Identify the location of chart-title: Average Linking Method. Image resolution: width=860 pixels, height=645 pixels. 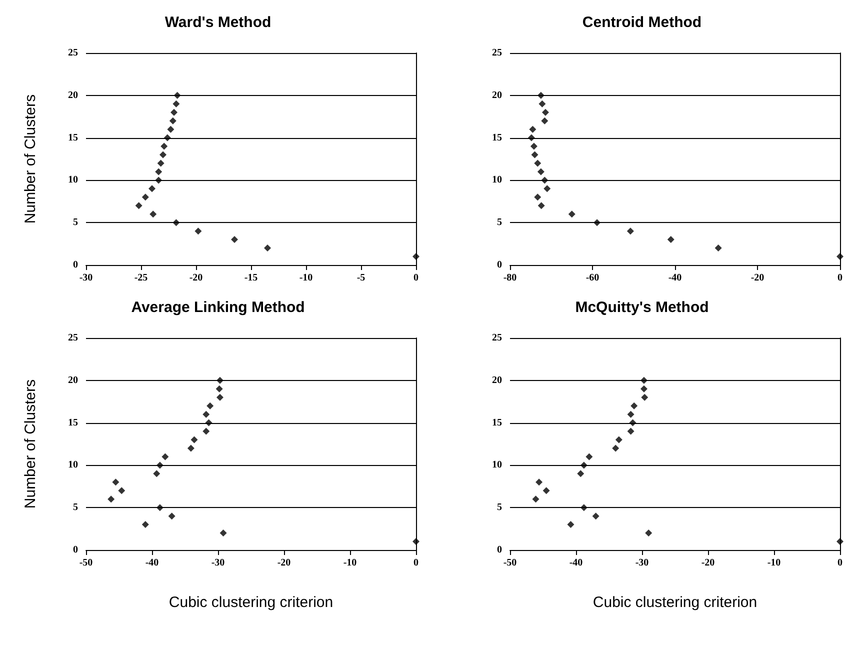
(218, 307).